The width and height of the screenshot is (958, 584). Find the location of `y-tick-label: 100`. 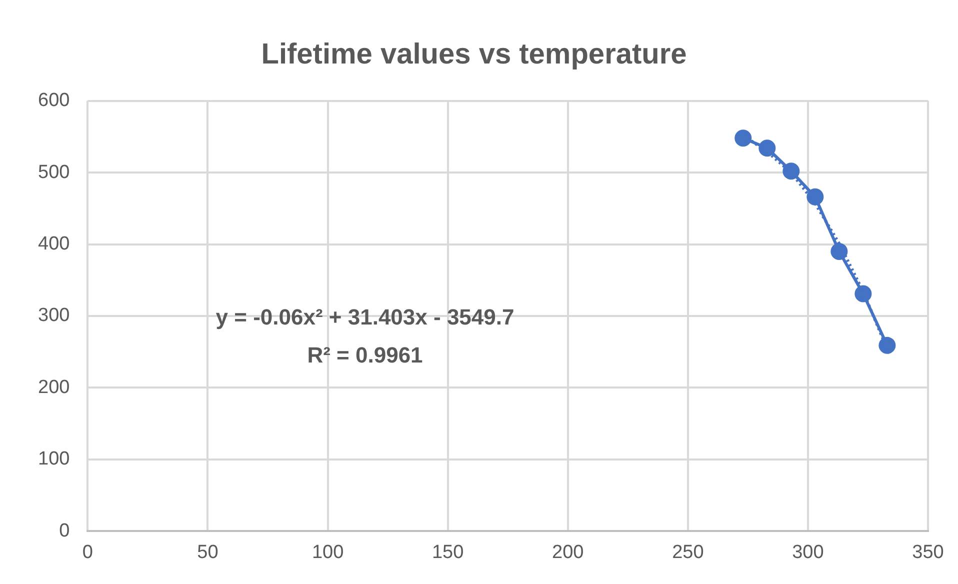

y-tick-label: 100 is located at coordinates (54, 459).